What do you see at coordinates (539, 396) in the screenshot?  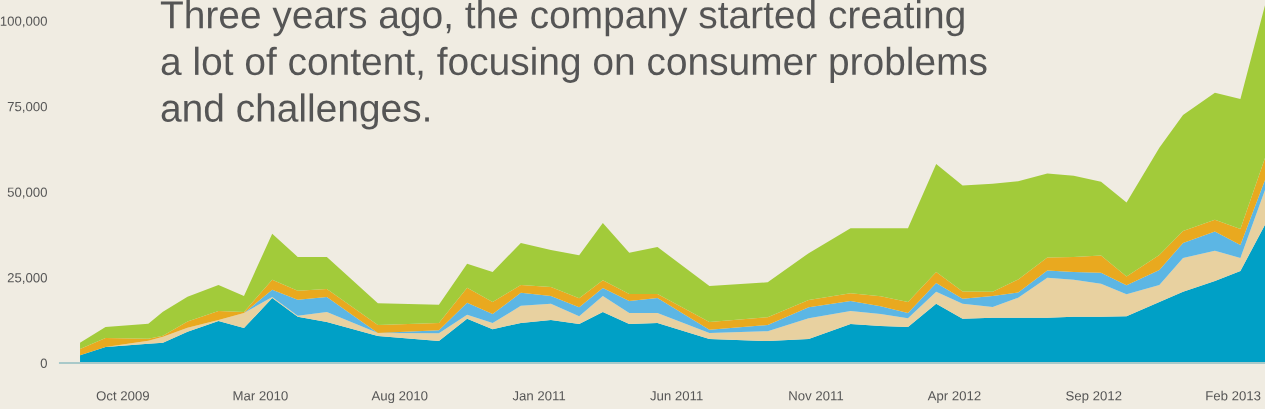 I see `x-tick-label: Jan 2011` at bounding box center [539, 396].